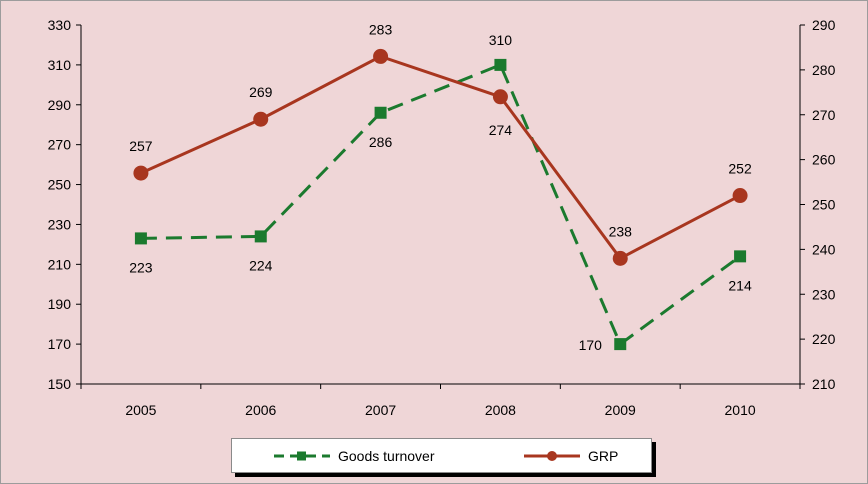 This screenshot has height=484, width=868. Describe the element at coordinates (824, 115) in the screenshot. I see `y-right-tick-label: 270` at that location.